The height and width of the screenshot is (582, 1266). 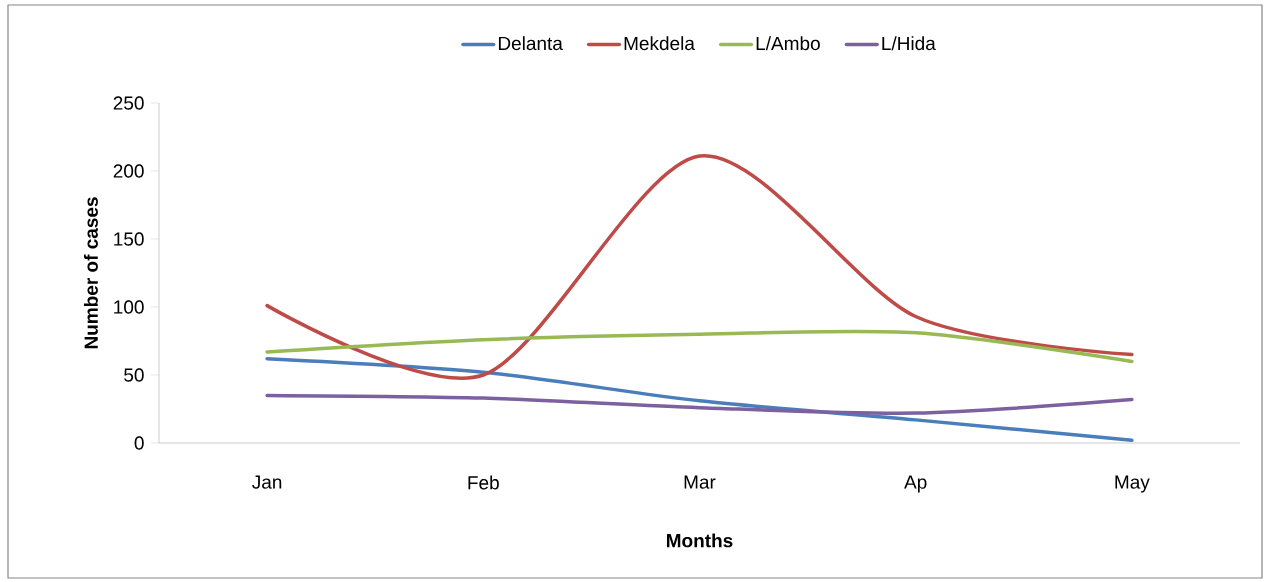 I want to click on legend-label: L/Ambo, so click(x=788, y=43).